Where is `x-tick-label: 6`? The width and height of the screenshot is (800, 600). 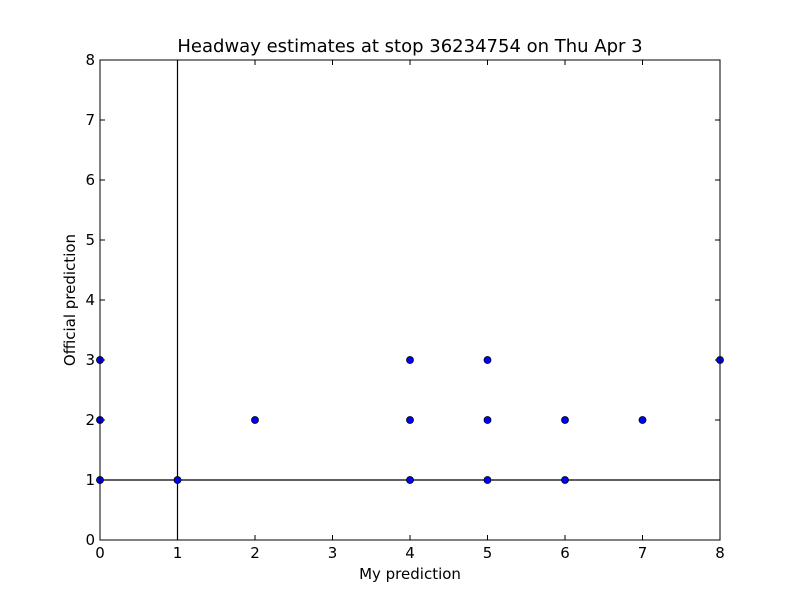 x-tick-label: 6 is located at coordinates (565, 553).